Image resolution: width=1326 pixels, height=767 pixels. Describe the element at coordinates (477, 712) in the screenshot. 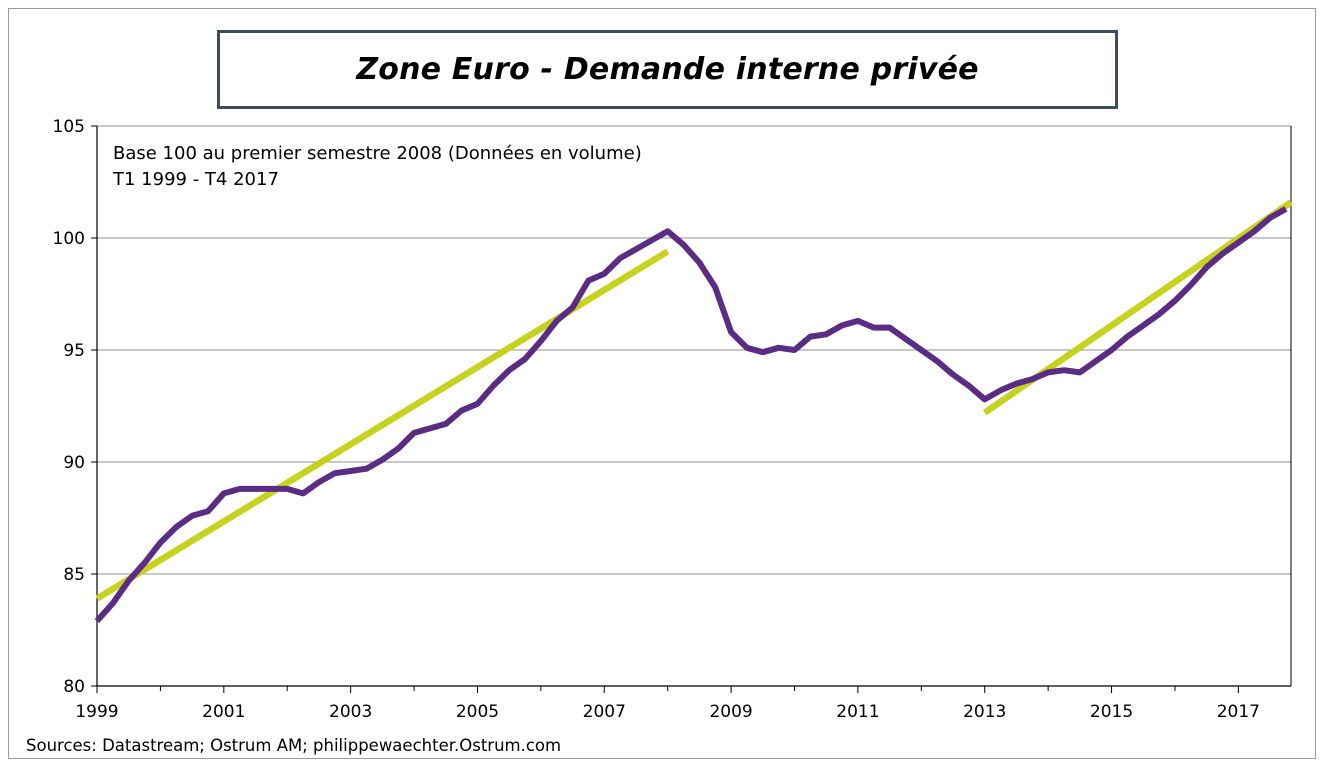

I see `x-tick-label-2005: 2005` at that location.